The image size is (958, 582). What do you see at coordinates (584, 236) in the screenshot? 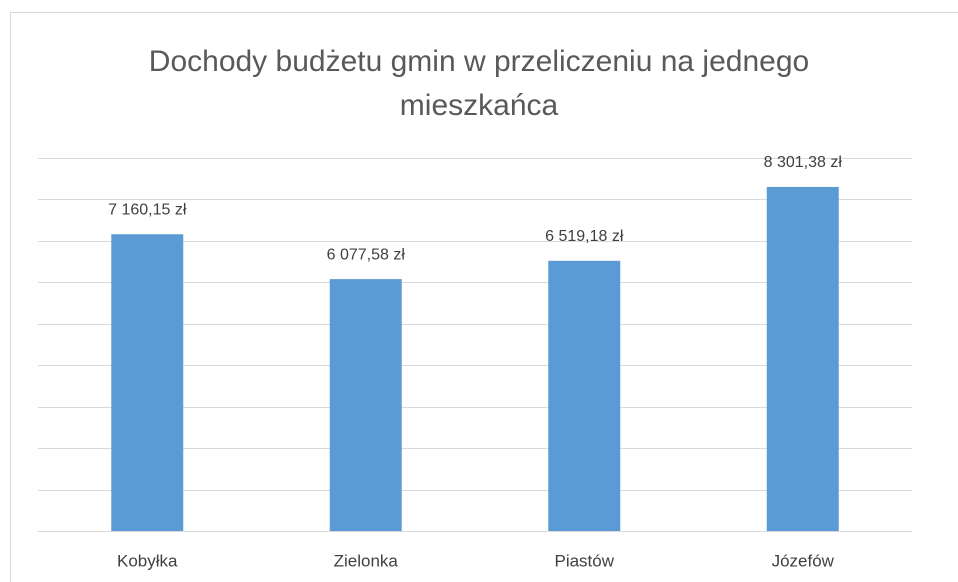
I see `value-label: 6 519,18 zł` at bounding box center [584, 236].